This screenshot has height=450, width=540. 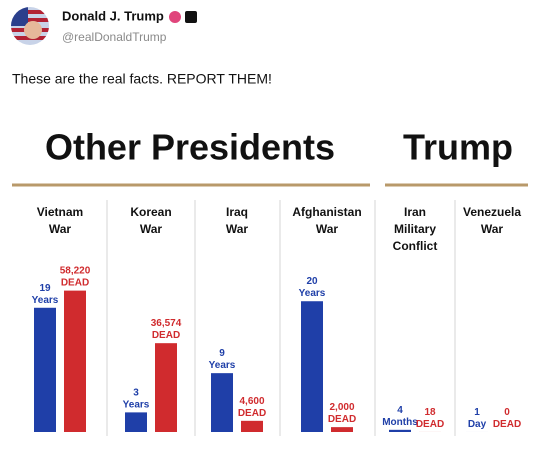 I want to click on value-label: 1 Day, so click(x=477, y=418).